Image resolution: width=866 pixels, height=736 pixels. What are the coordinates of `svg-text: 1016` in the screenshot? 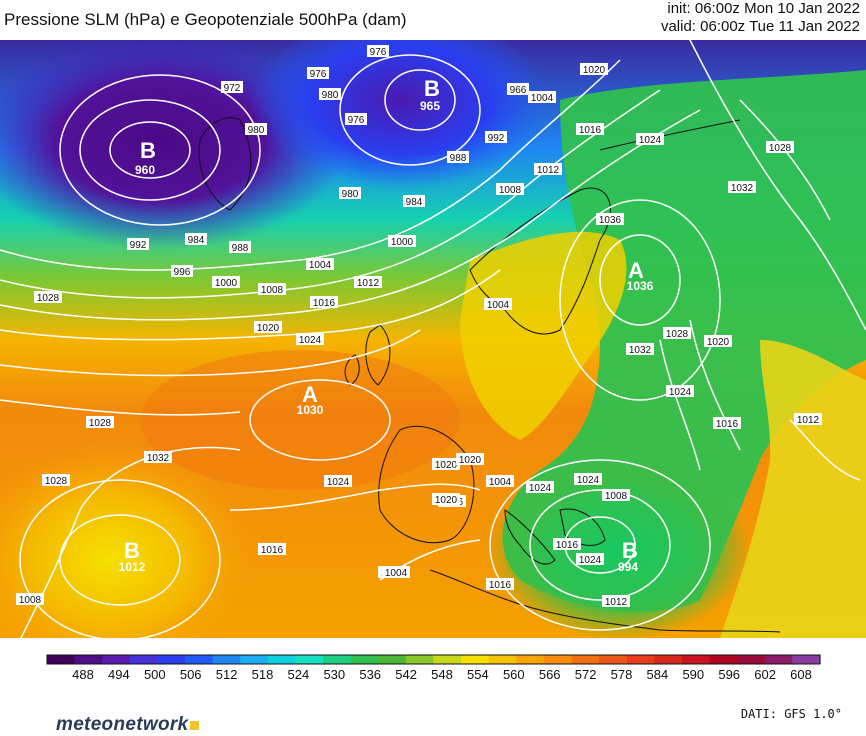 It's located at (727, 424).